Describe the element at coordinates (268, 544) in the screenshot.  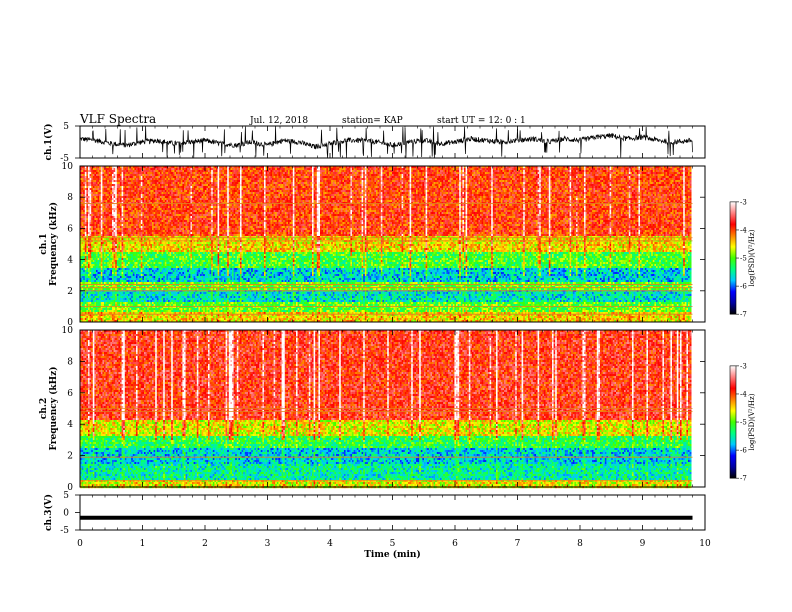
I see `x-tick-label: 3` at that location.